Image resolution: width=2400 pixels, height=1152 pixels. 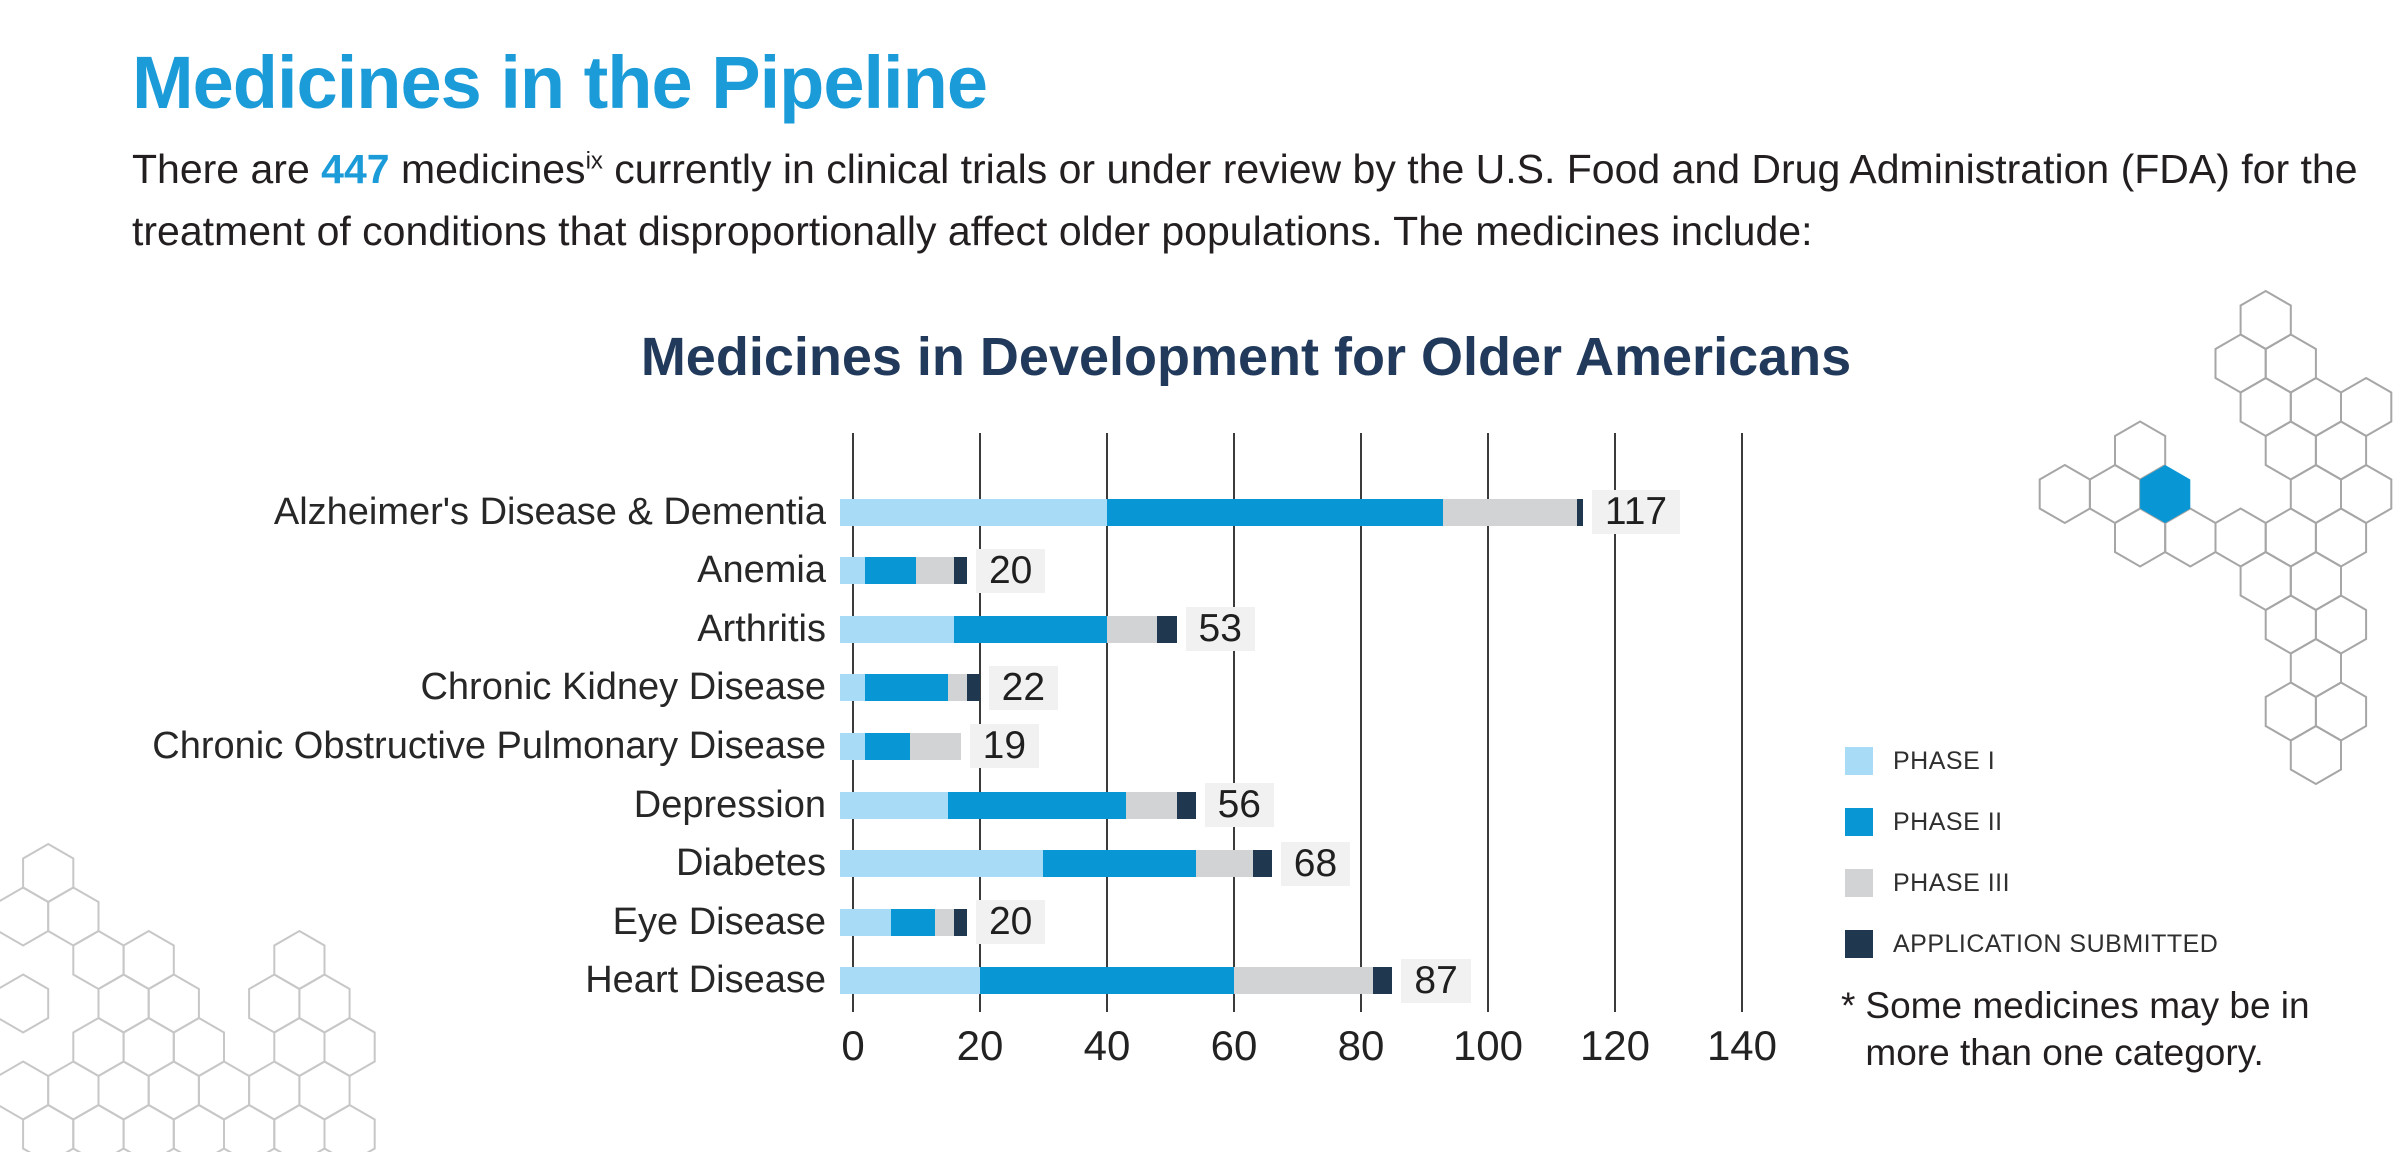 I want to click on axis-tick-label: 140, so click(x=1742, y=1045).